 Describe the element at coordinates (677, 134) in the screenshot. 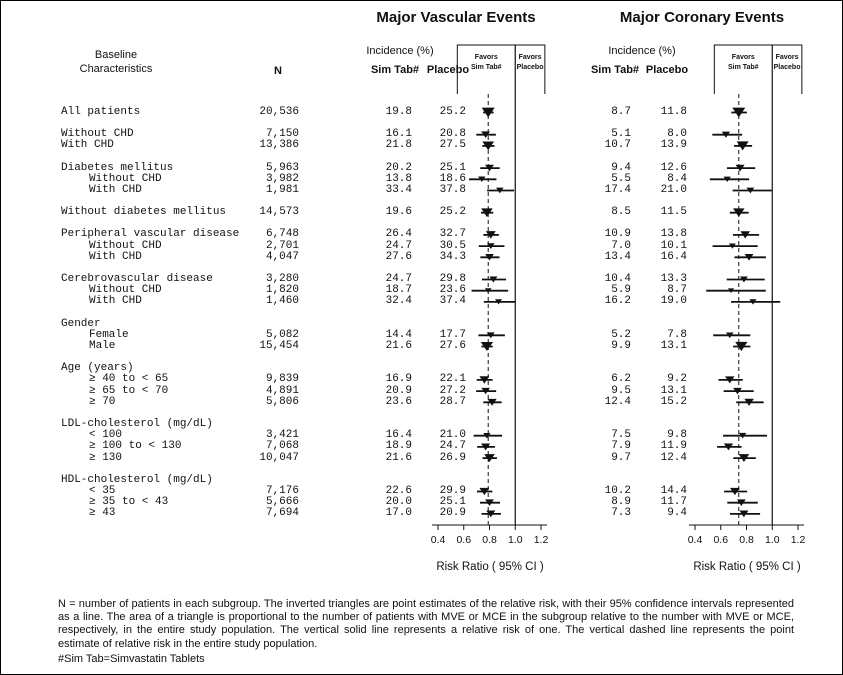

I see `mce-placebo-incidence: 8.0` at that location.